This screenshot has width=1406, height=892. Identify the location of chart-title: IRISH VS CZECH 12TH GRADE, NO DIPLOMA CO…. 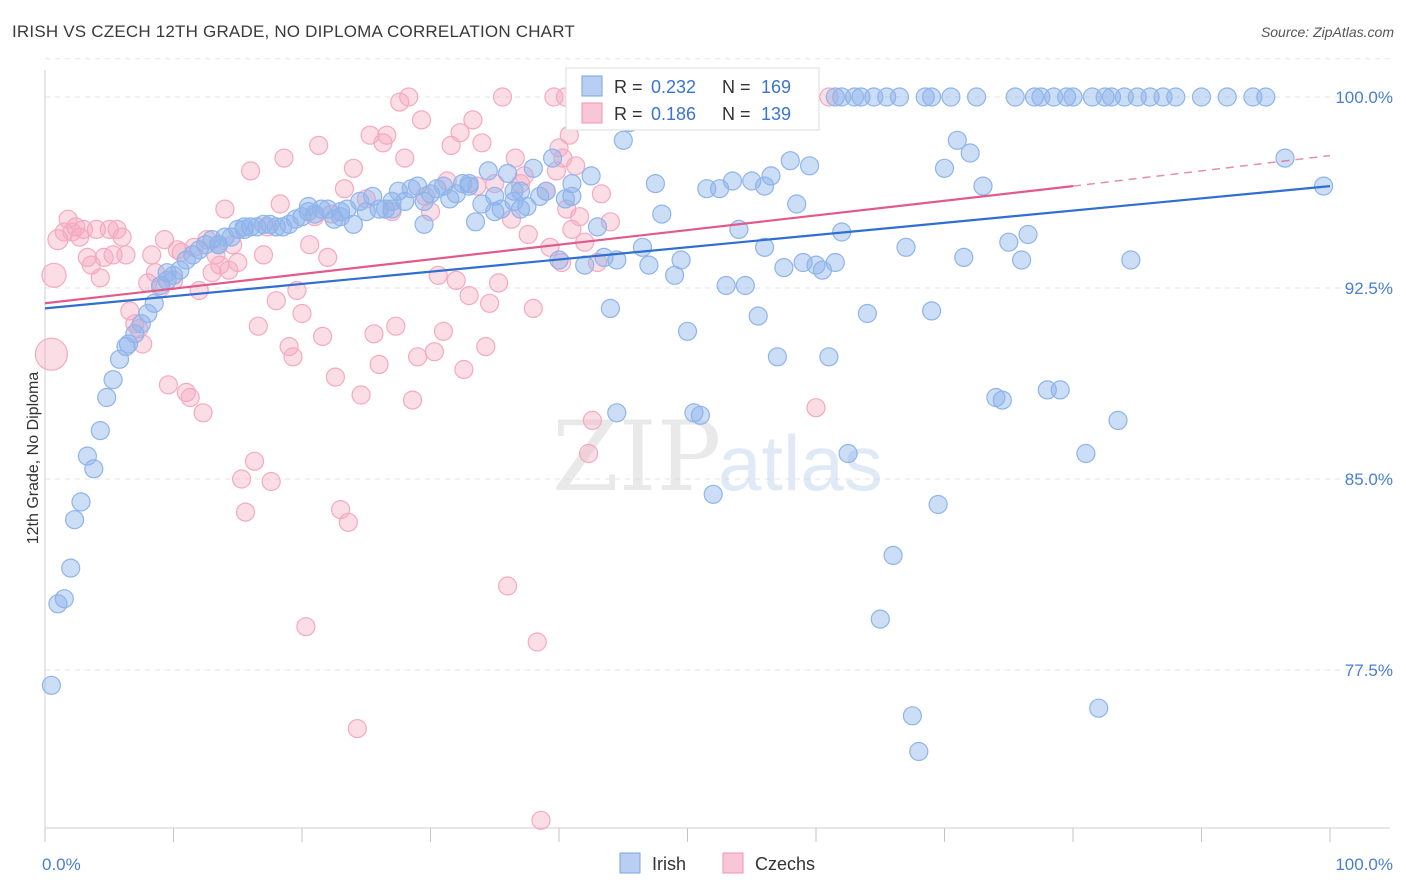
(293, 31).